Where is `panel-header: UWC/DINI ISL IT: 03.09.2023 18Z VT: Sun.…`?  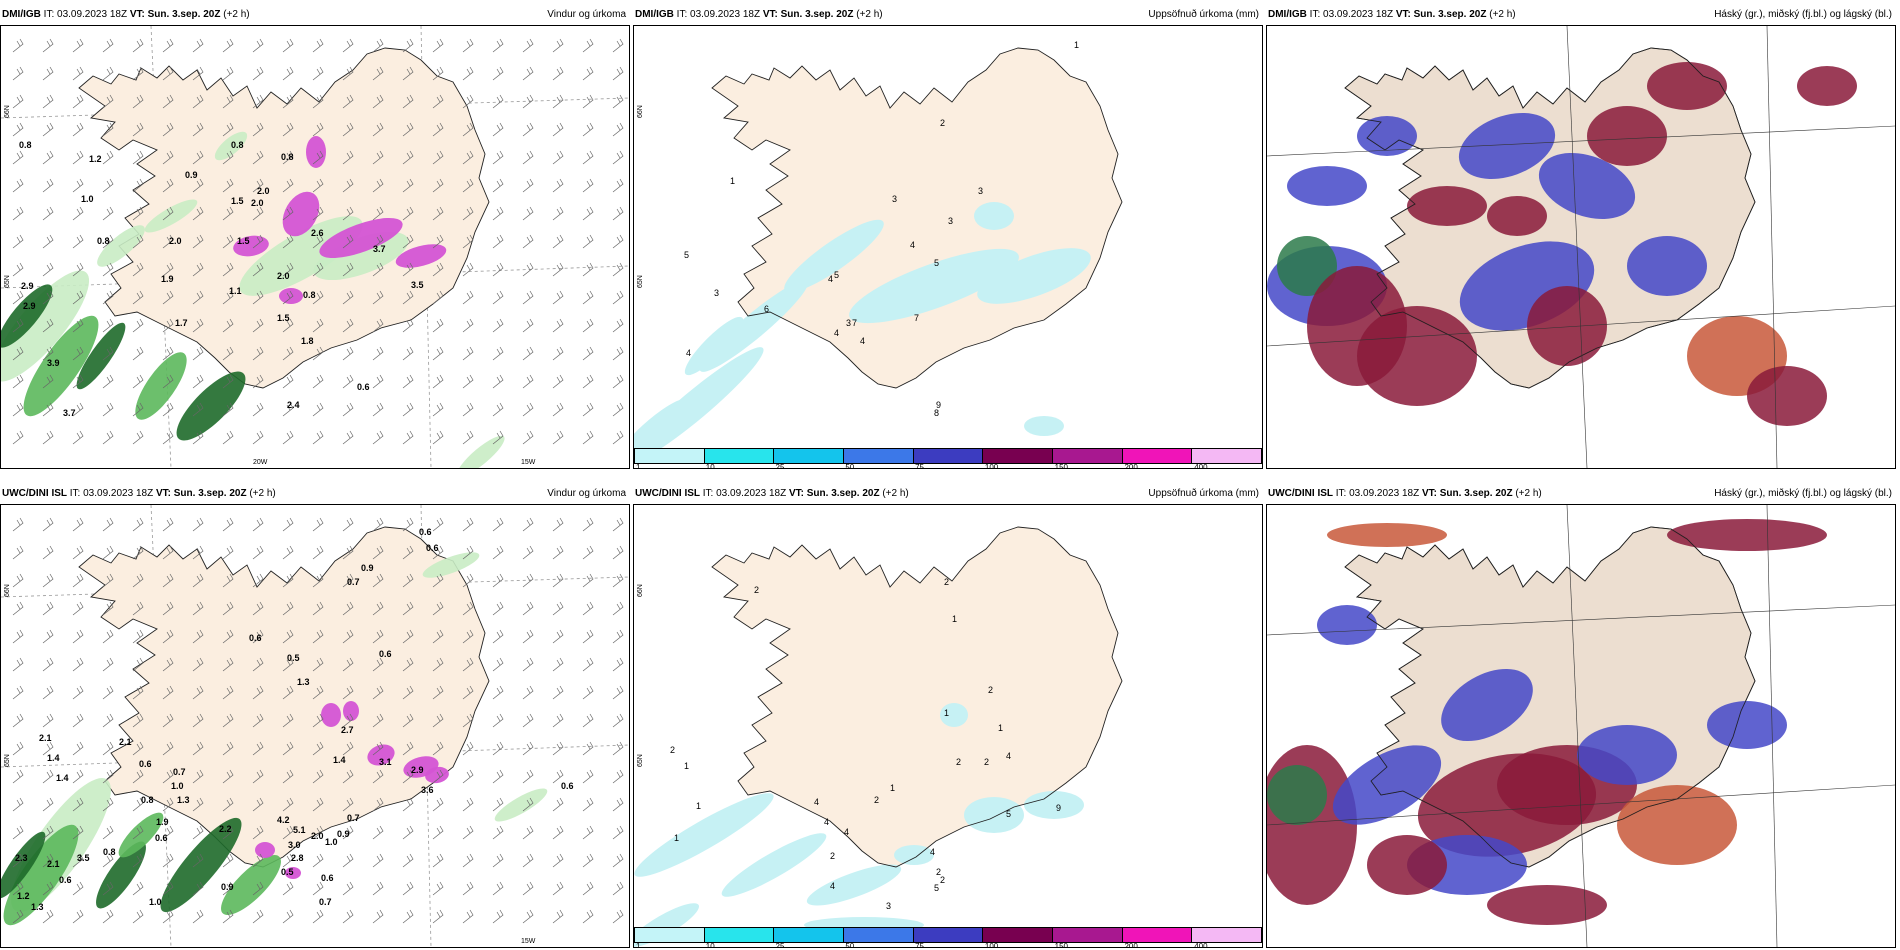 panel-header: UWC/DINI ISL IT: 03.09.2023 18Z VT: Sun.… is located at coordinates (948, 494).